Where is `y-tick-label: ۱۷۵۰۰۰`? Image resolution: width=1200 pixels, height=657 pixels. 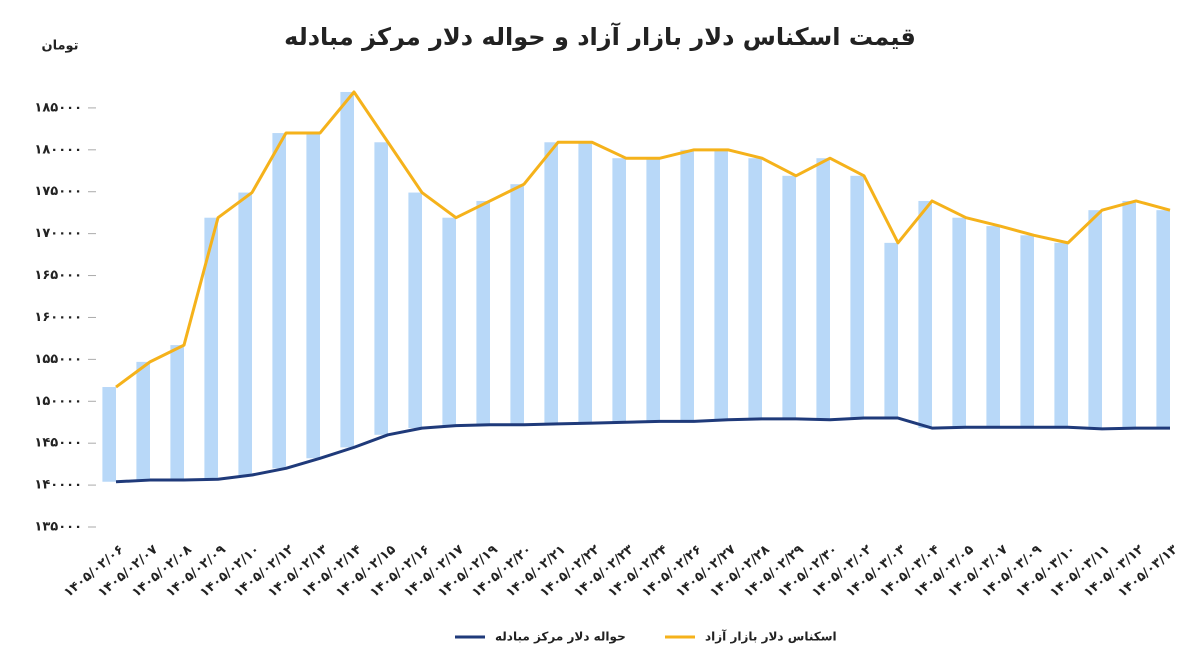
y-tick-label: ۱۷۵۰۰۰ is located at coordinates (58, 191).